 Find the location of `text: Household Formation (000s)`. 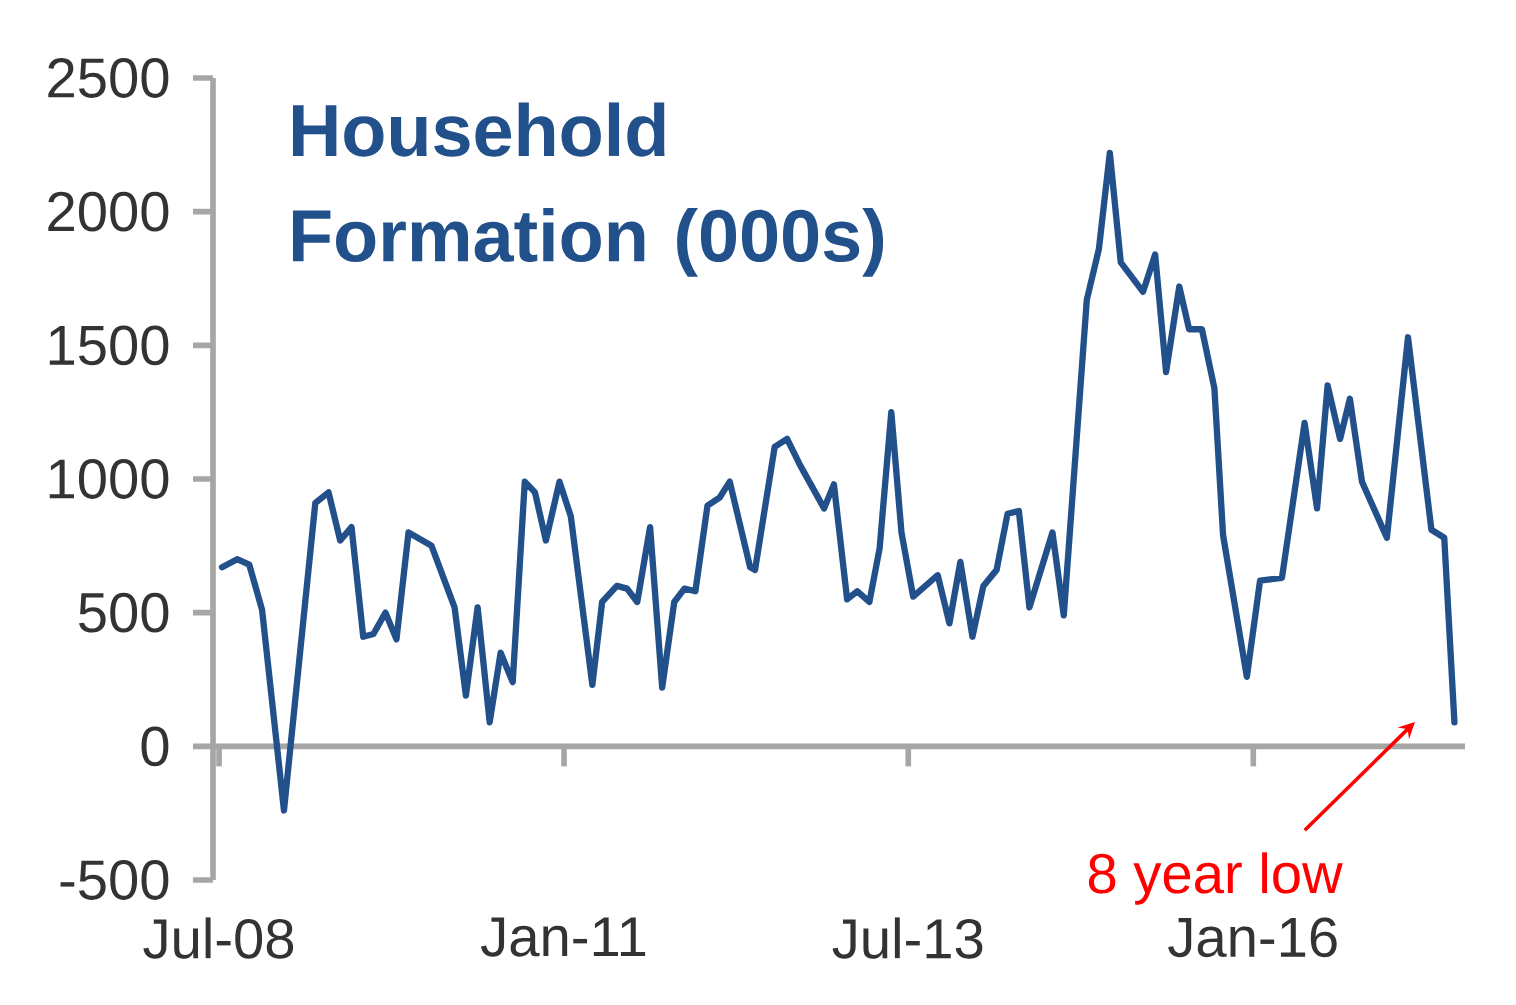

text: Household Formation (000s) is located at coordinates (588, 189).